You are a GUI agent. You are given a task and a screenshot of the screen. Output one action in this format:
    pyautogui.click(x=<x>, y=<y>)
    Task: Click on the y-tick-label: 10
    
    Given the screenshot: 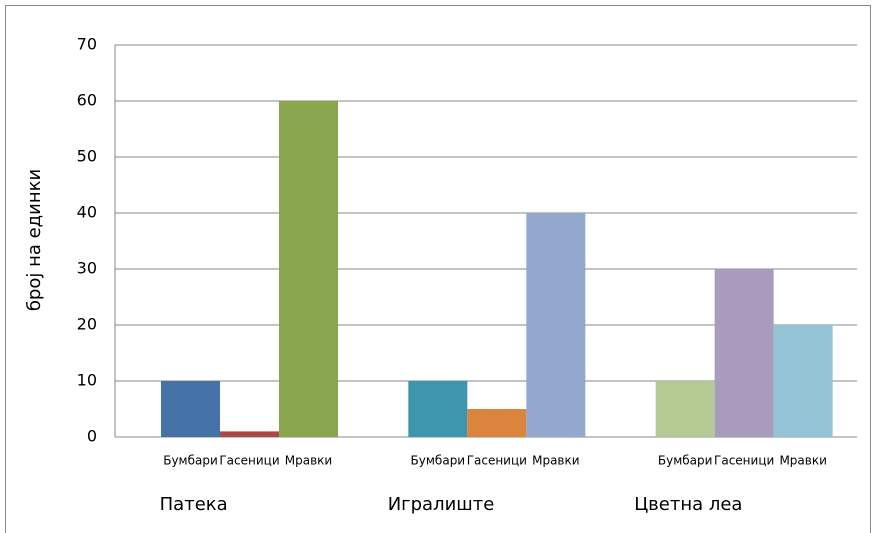 What is the action you would take?
    pyautogui.click(x=87, y=380)
    